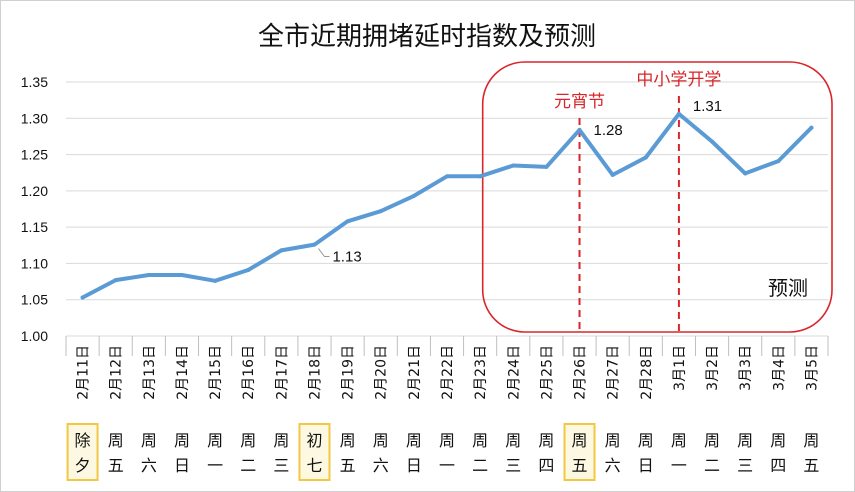 Image resolution: width=855 pixels, height=492 pixels. What do you see at coordinates (346, 257) in the screenshot?
I see `data-label: 1.13` at bounding box center [346, 257].